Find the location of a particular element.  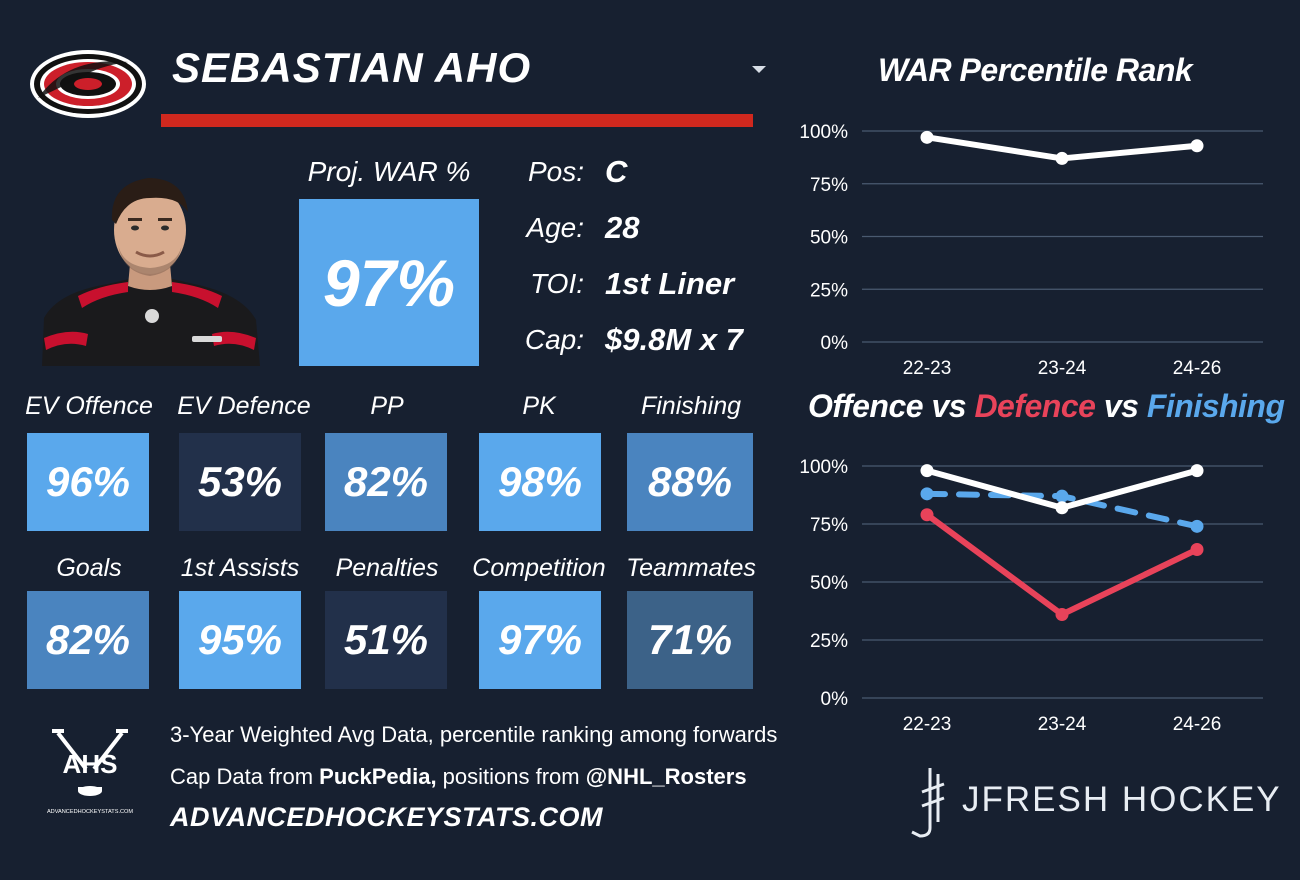

toi-label: TOI: is located at coordinates (557, 283).